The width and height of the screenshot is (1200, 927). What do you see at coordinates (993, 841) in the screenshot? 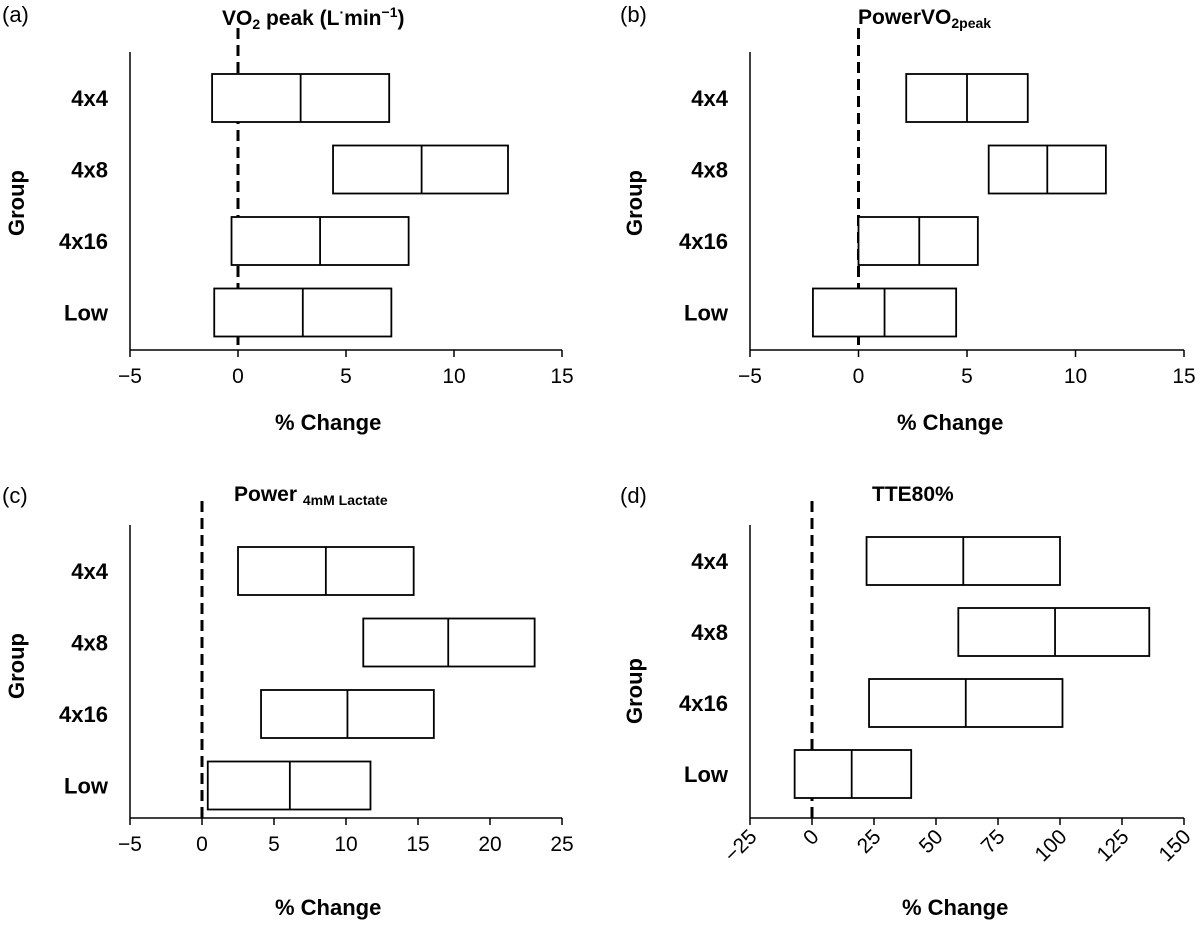
I see `x-tick-label: 75` at bounding box center [993, 841].